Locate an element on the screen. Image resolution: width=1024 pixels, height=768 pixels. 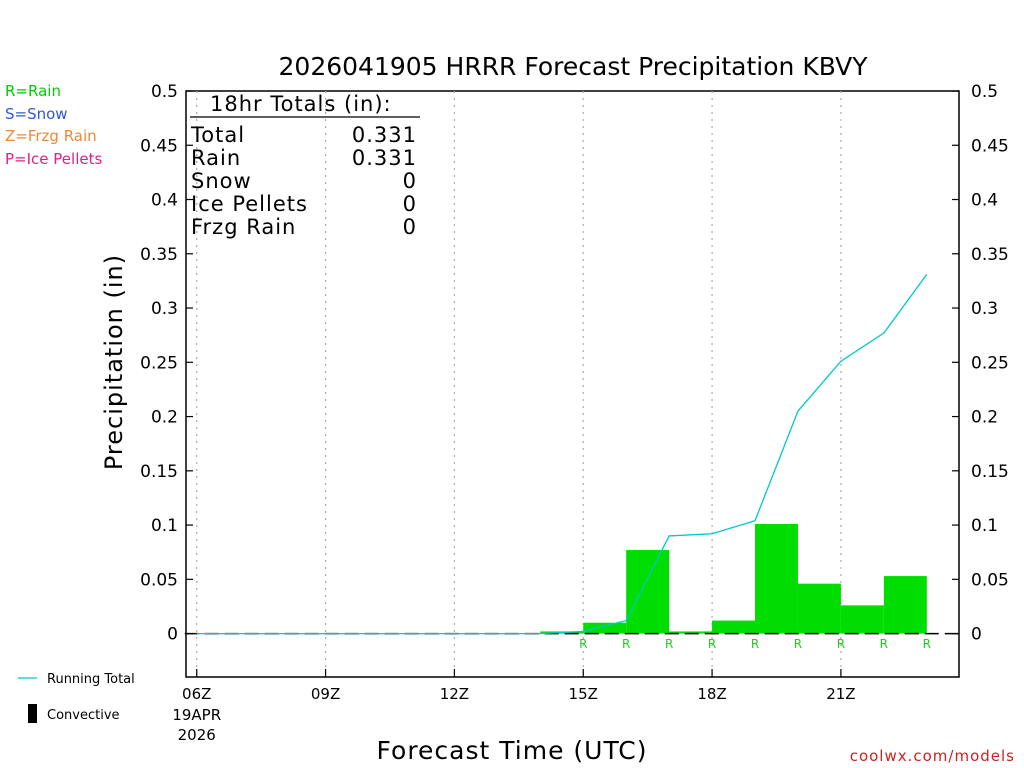
ptype-legend-rain: R=Rain is located at coordinates (33, 91).